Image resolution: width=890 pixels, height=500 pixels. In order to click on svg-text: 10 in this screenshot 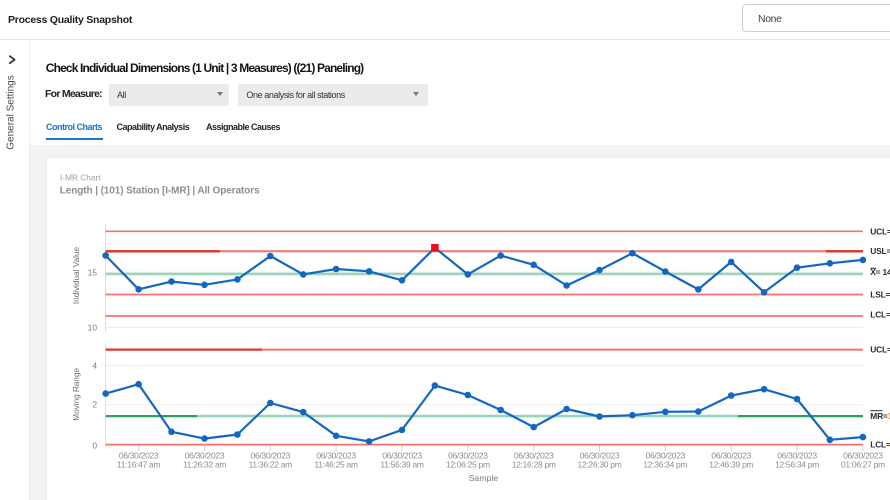, I will do `click(93, 328)`.